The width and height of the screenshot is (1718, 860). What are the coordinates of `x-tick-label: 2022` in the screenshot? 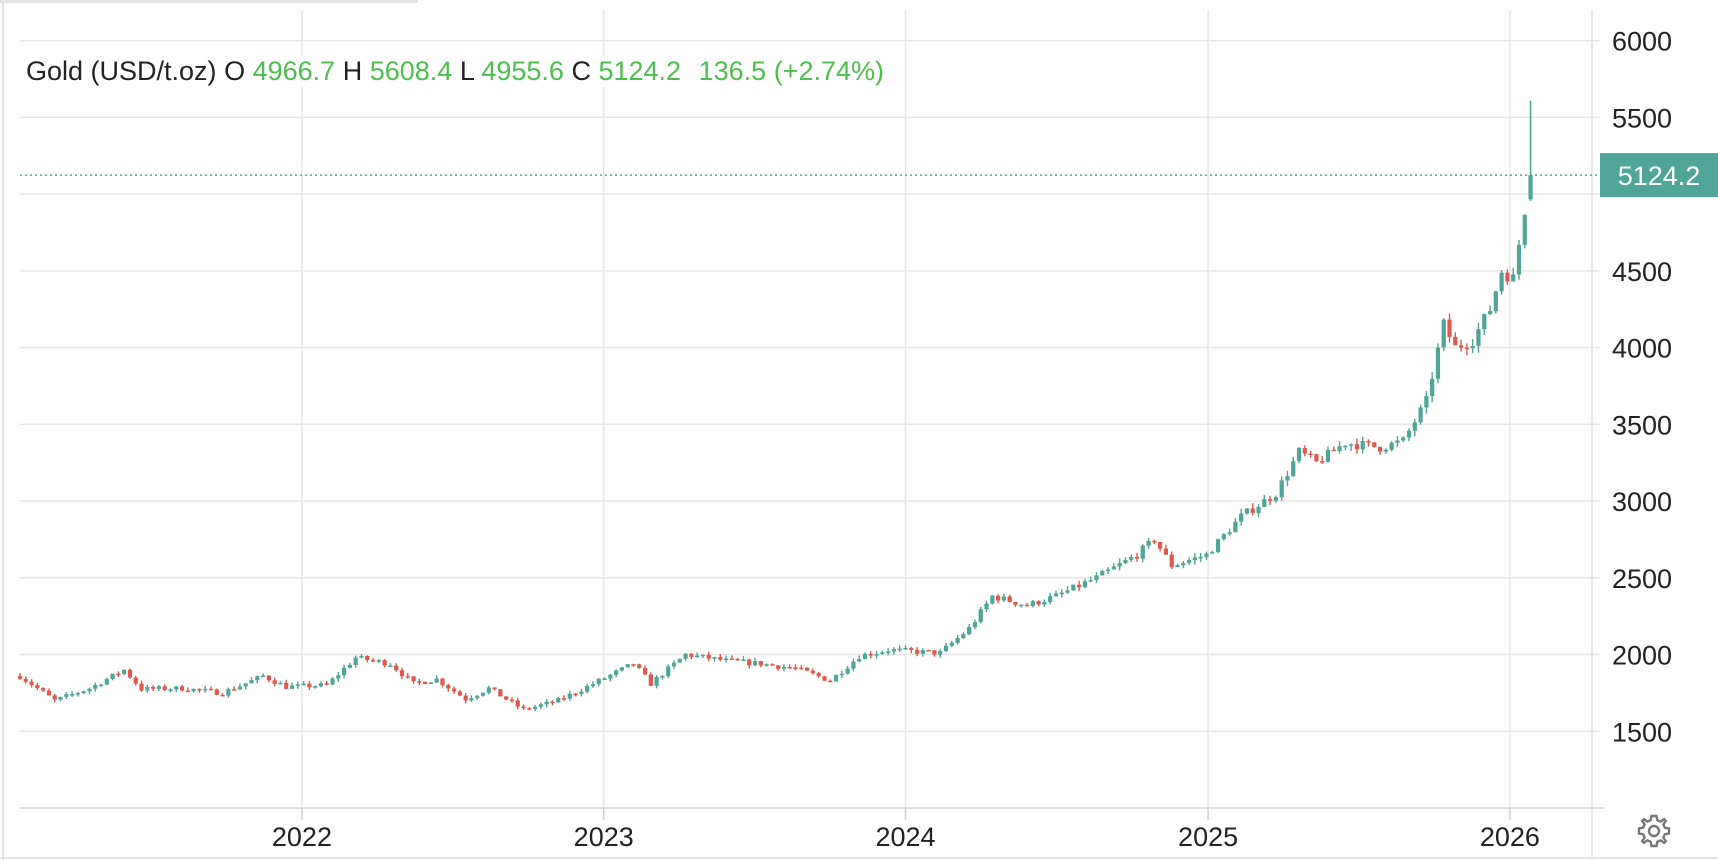 It's located at (302, 837).